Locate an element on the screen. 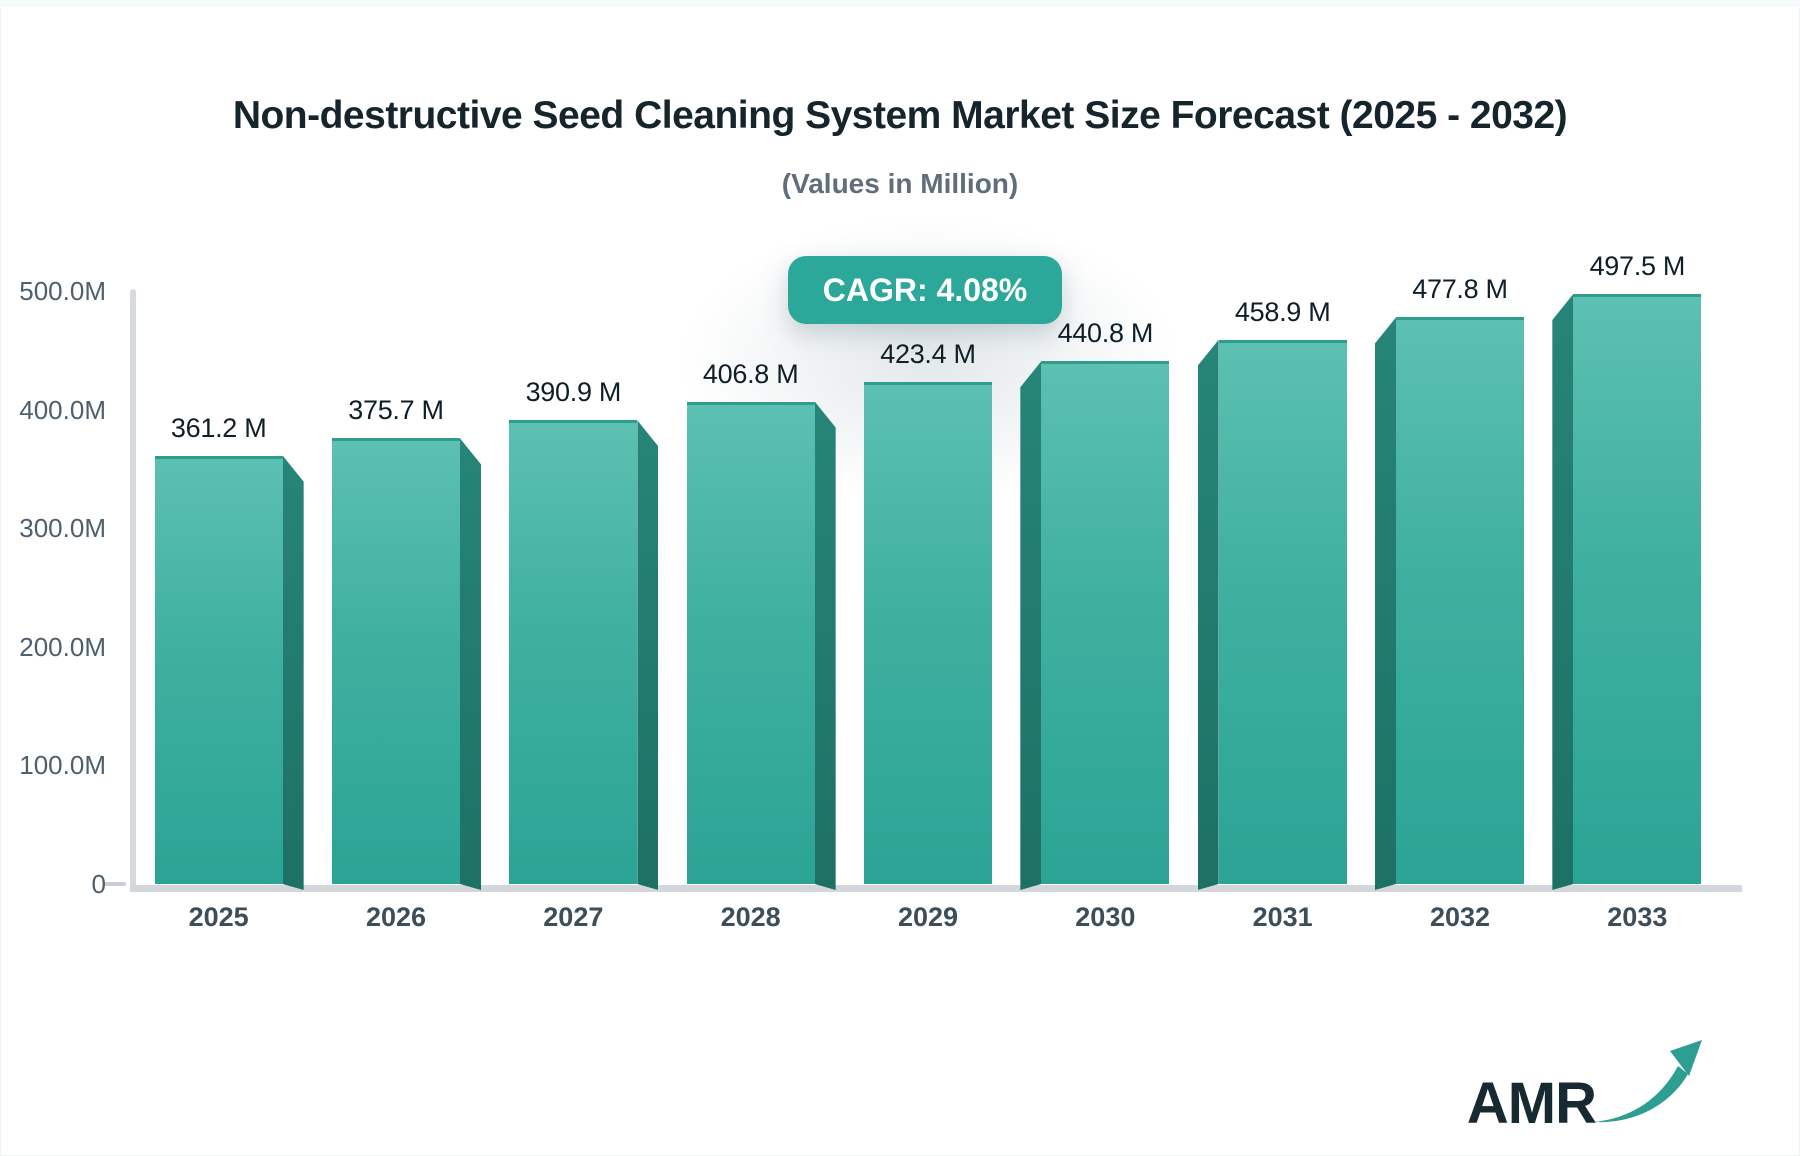  x-tick-label-2029: 2029 is located at coordinates (928, 917).